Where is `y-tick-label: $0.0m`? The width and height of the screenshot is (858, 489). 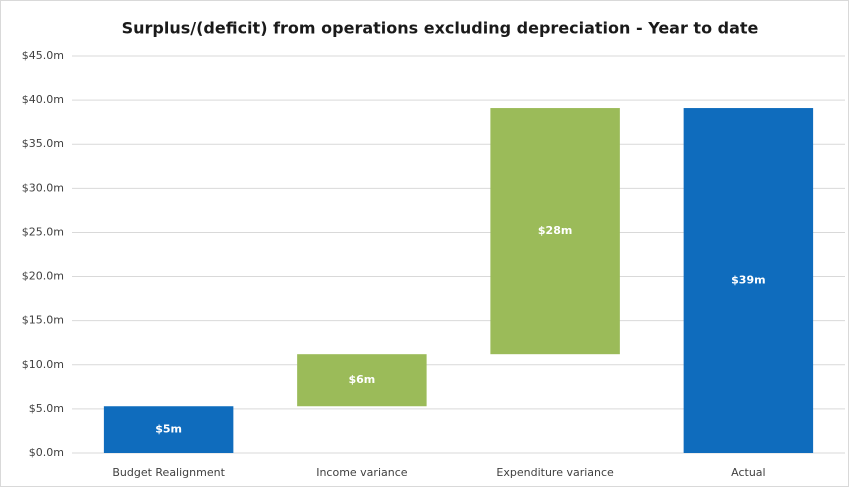
y-tick-label: $0.0m is located at coordinates (46, 452).